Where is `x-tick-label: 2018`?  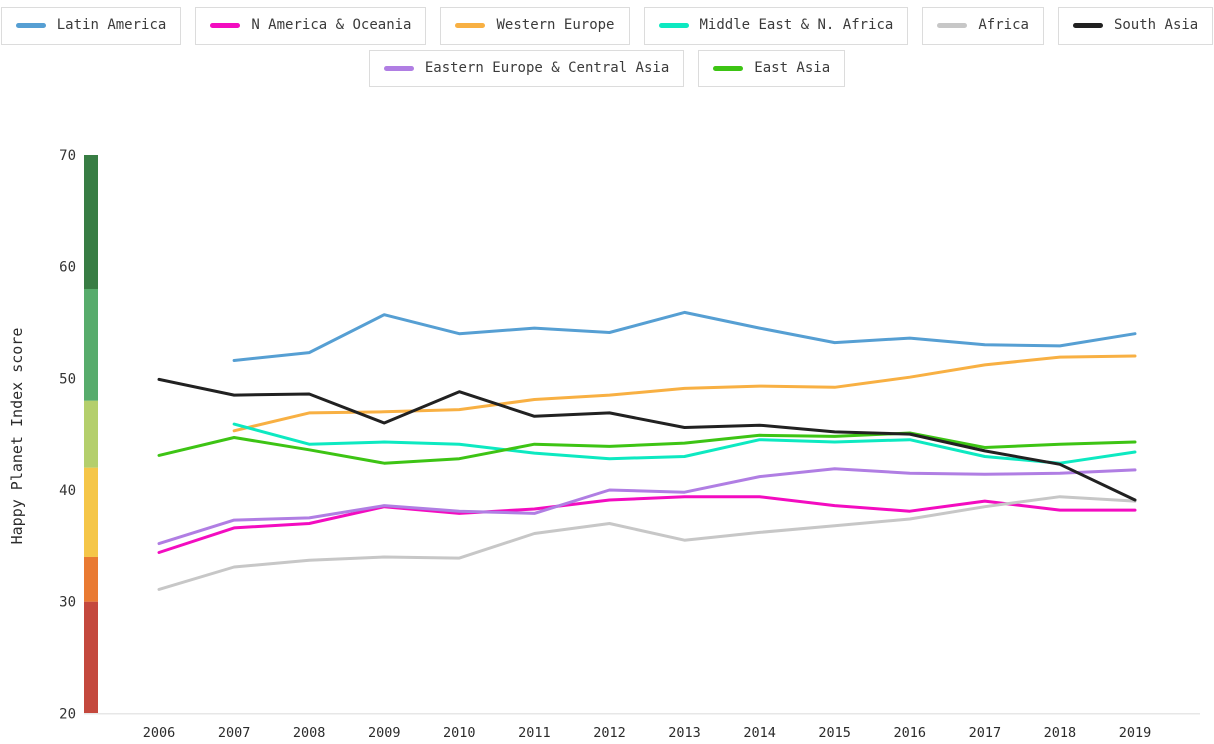
x-tick-label: 2018 is located at coordinates (1060, 733).